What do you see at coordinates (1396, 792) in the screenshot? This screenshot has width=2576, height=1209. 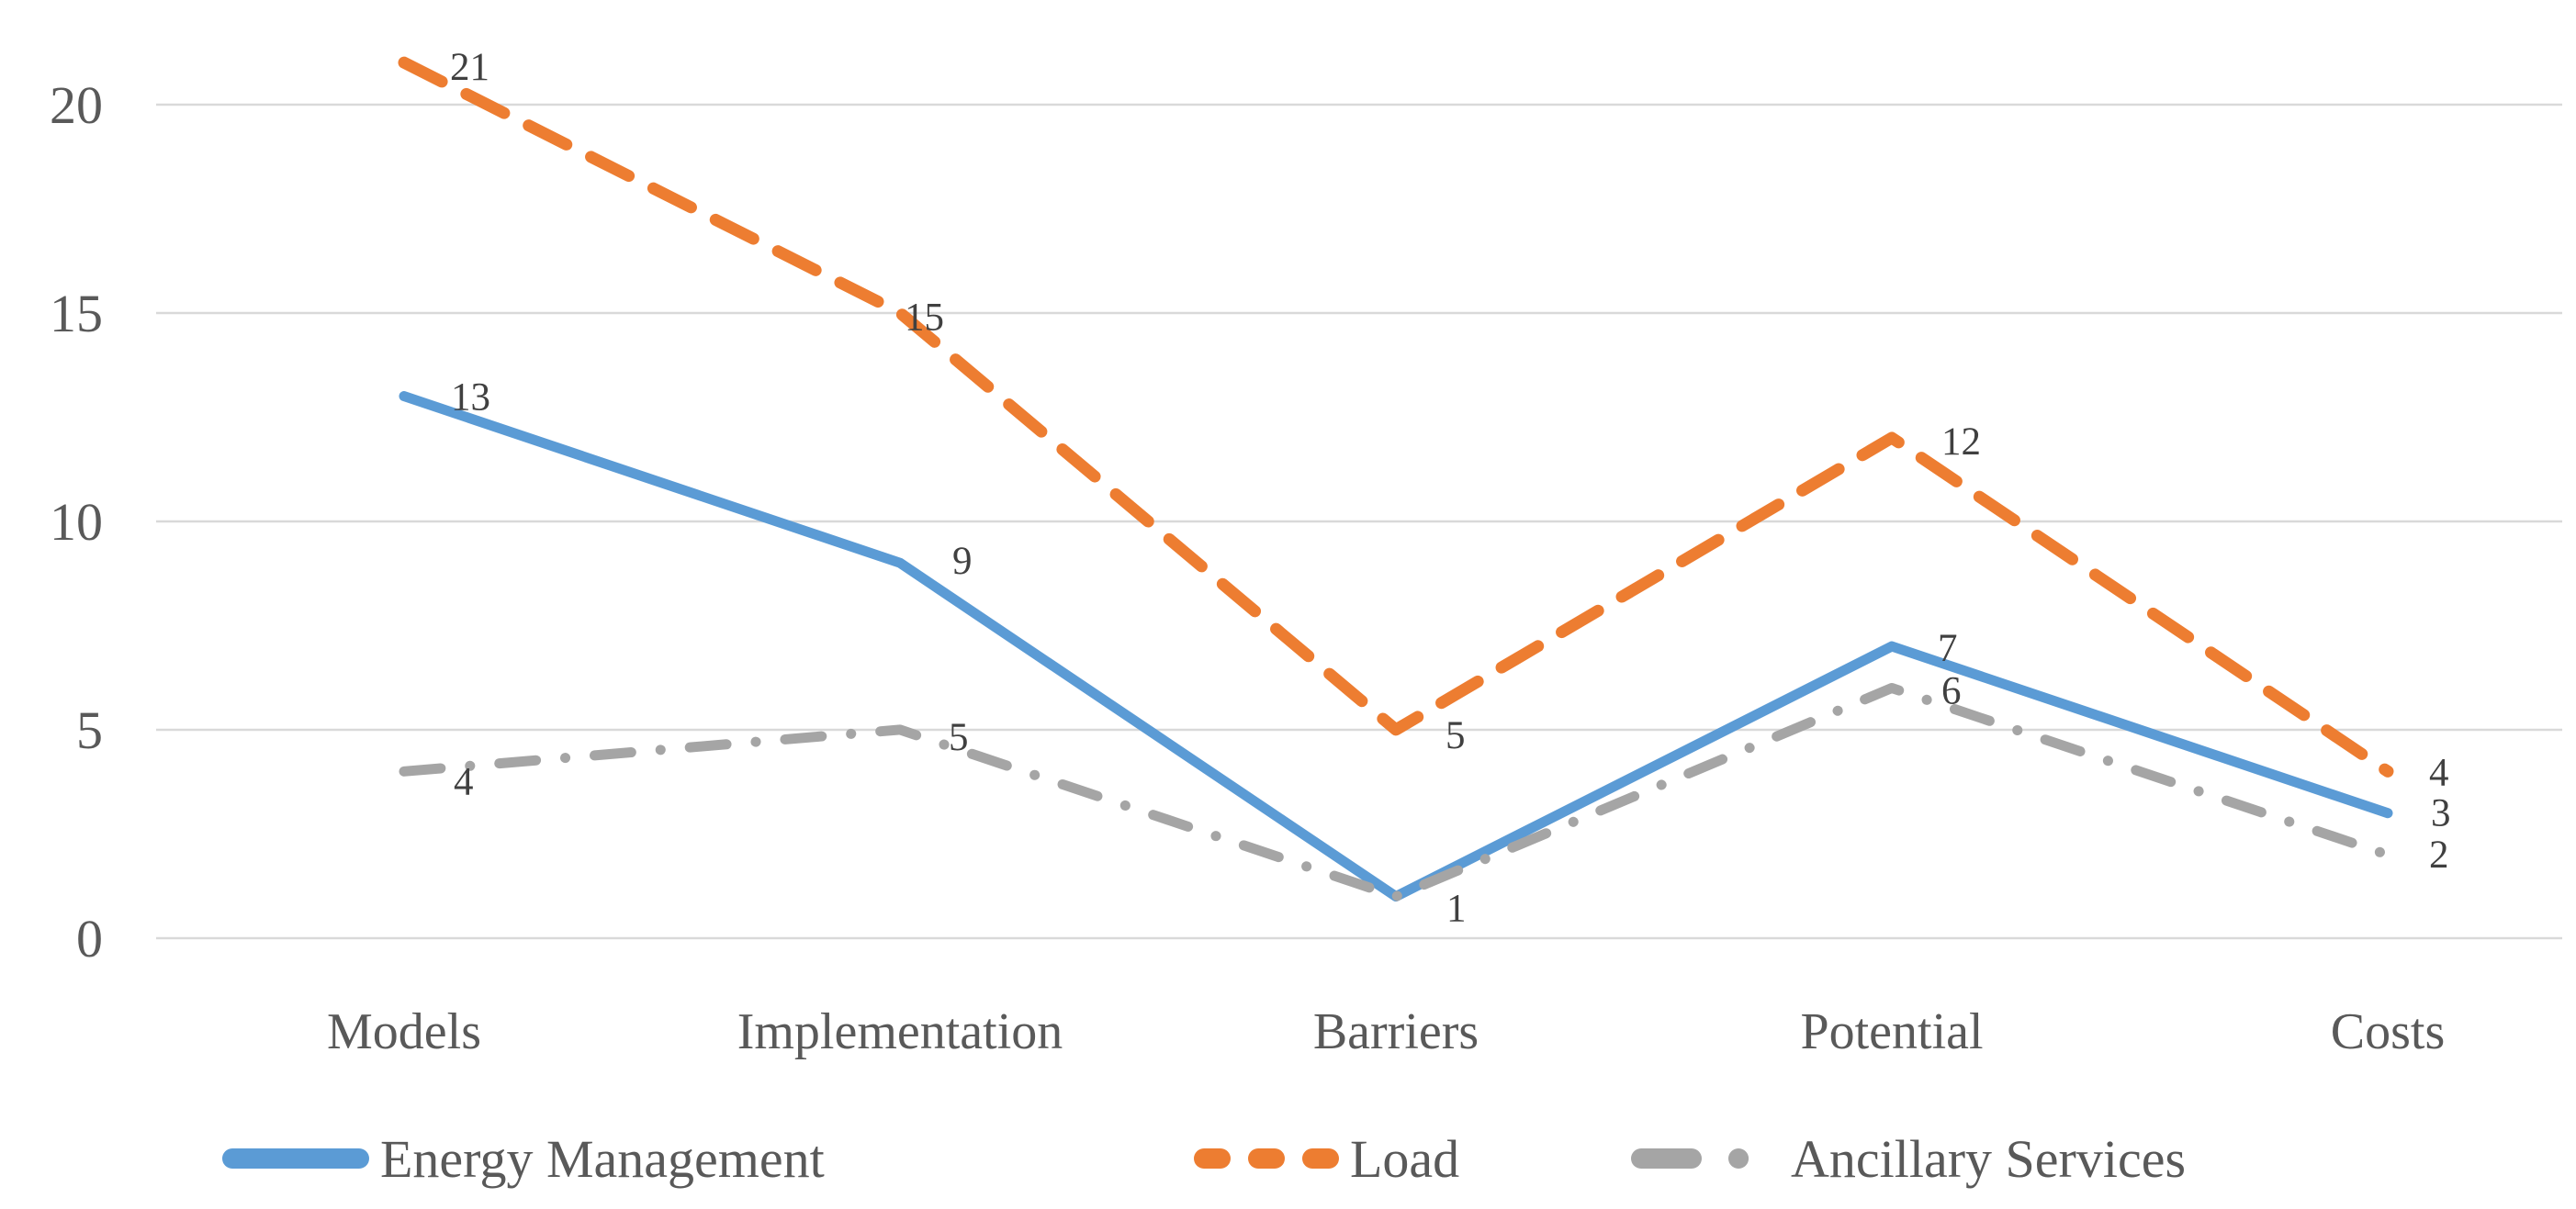 I see `series-line-ancillary-services` at bounding box center [1396, 792].